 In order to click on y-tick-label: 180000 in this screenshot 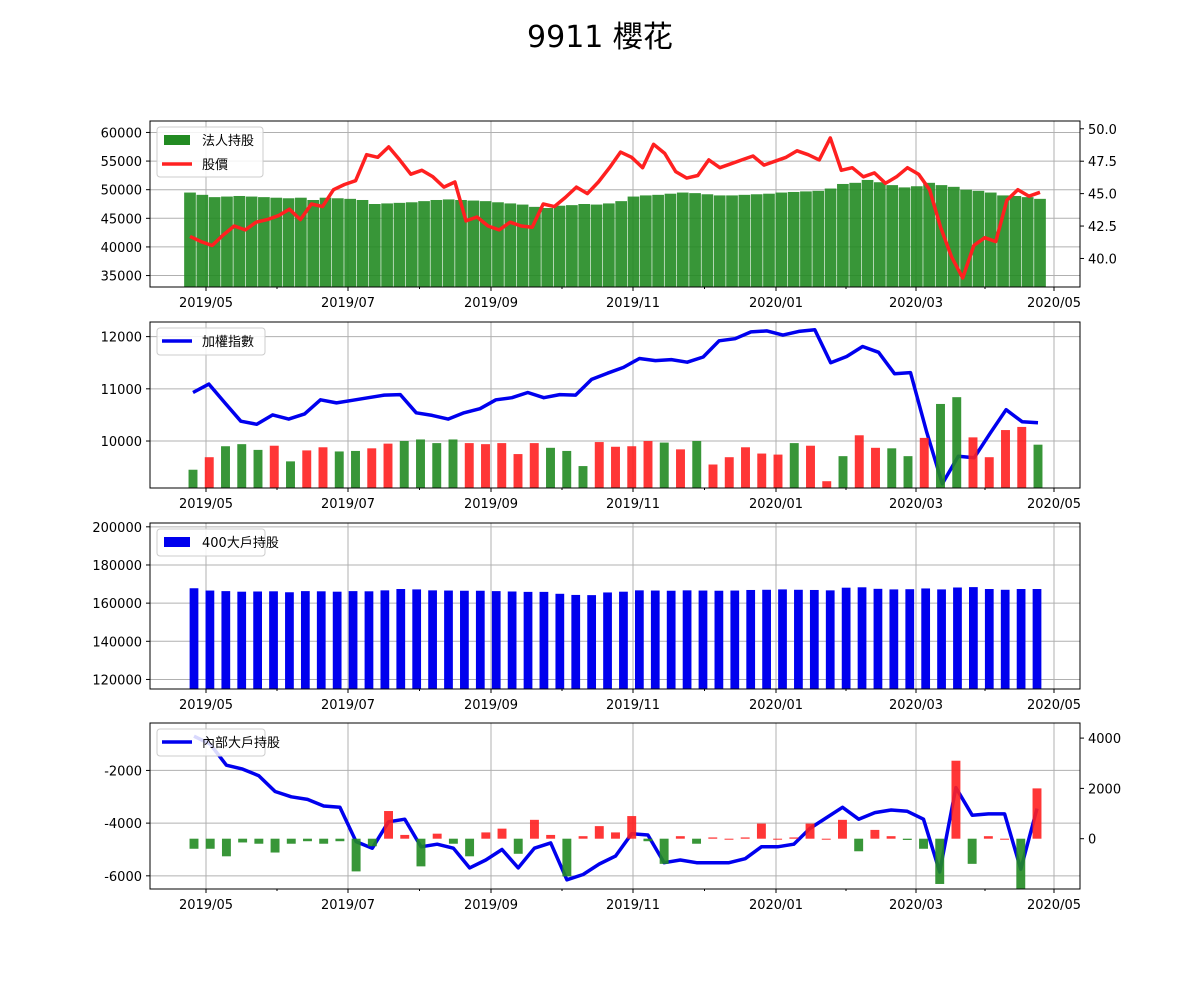, I will do `click(117, 566)`.